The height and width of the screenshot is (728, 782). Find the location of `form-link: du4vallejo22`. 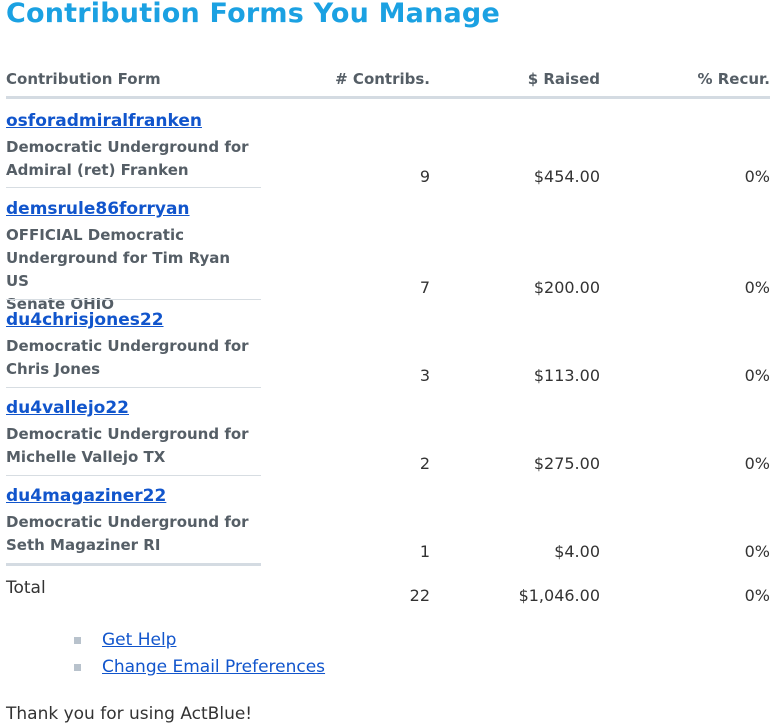

form-link: du4vallejo22 is located at coordinates (68, 408).